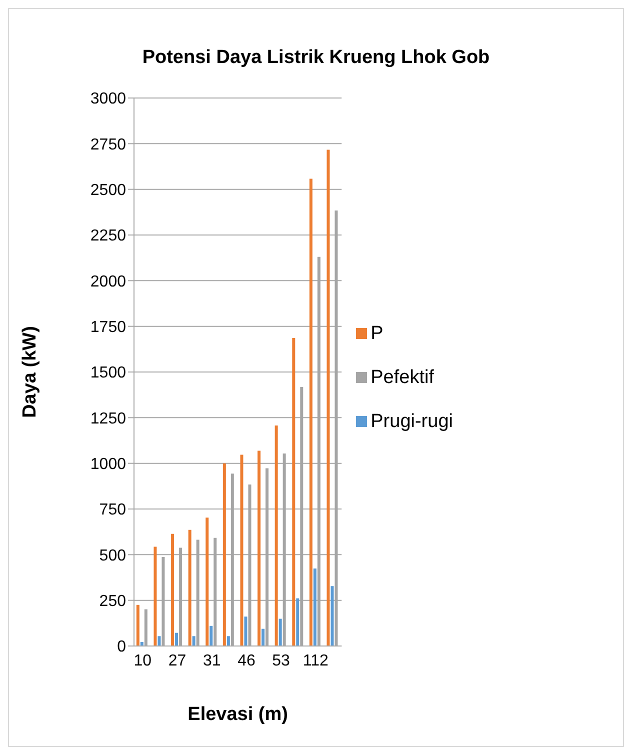 This screenshot has height=755, width=632. Describe the element at coordinates (316, 58) in the screenshot. I see `chart-title: Potensi Daya Listrik Krueng Lhok Gob` at that location.